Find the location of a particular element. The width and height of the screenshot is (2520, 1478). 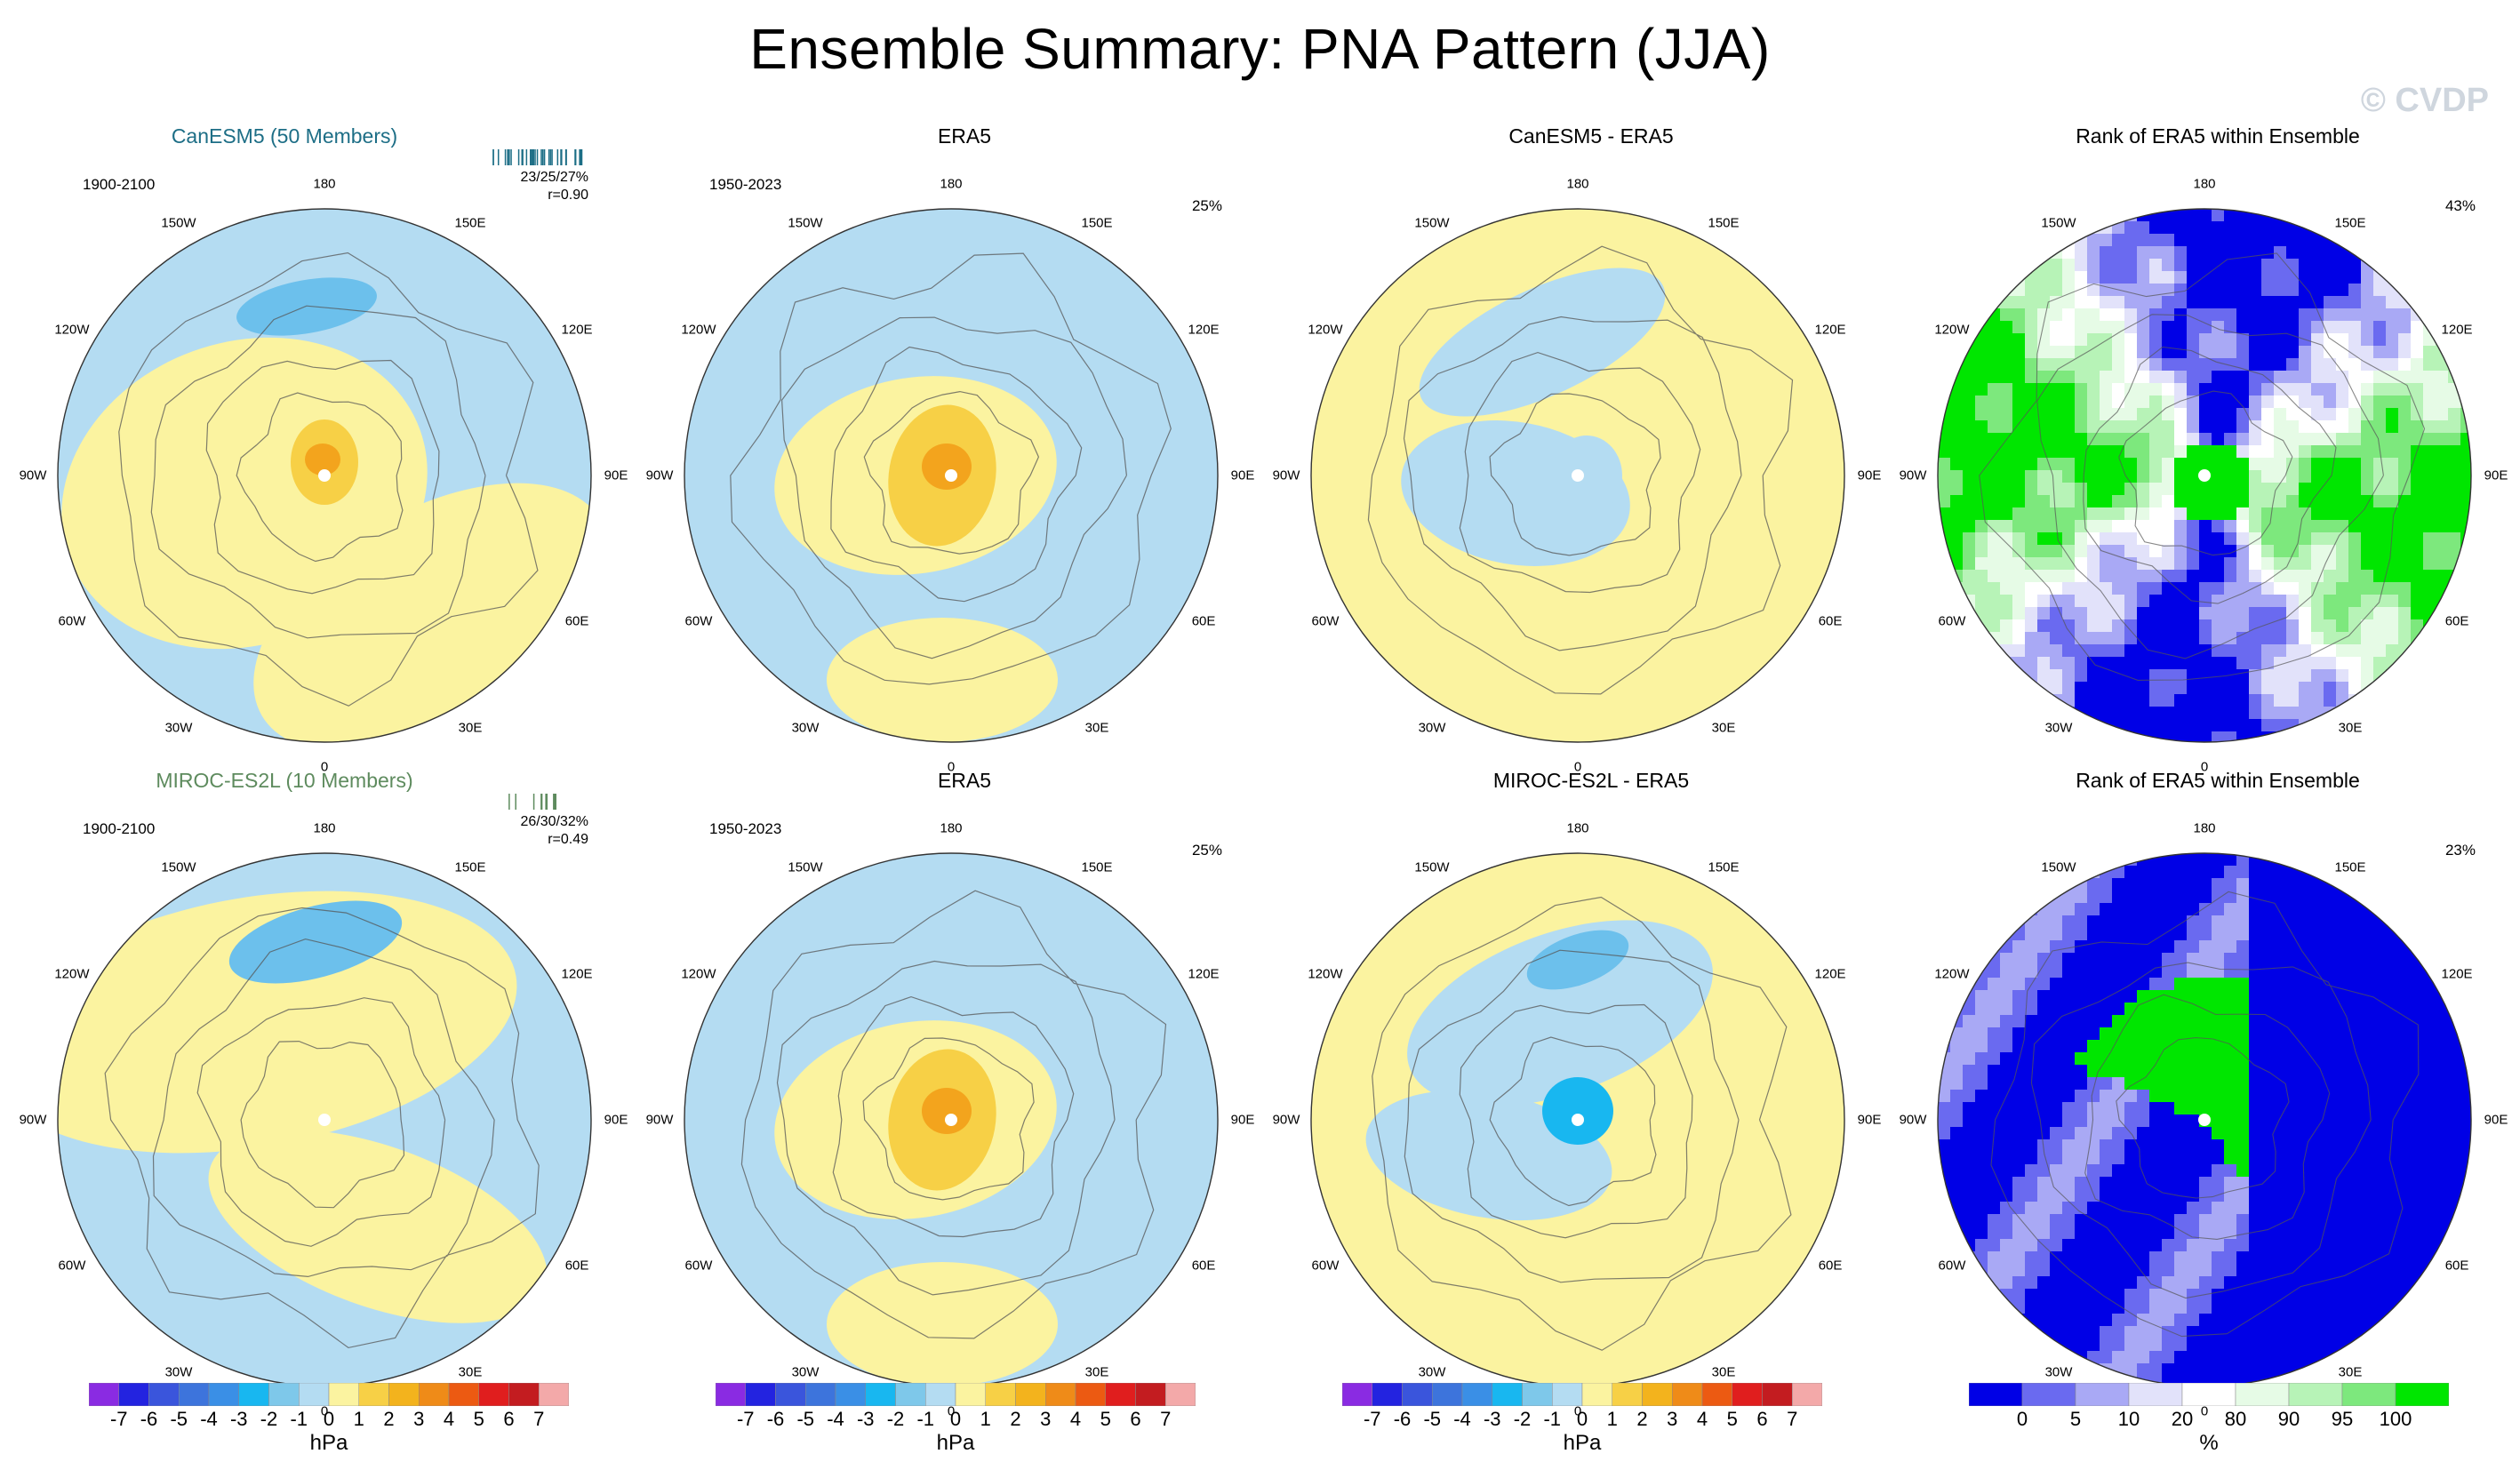

positive-anomaly-peak is located at coordinates (947, 1111).